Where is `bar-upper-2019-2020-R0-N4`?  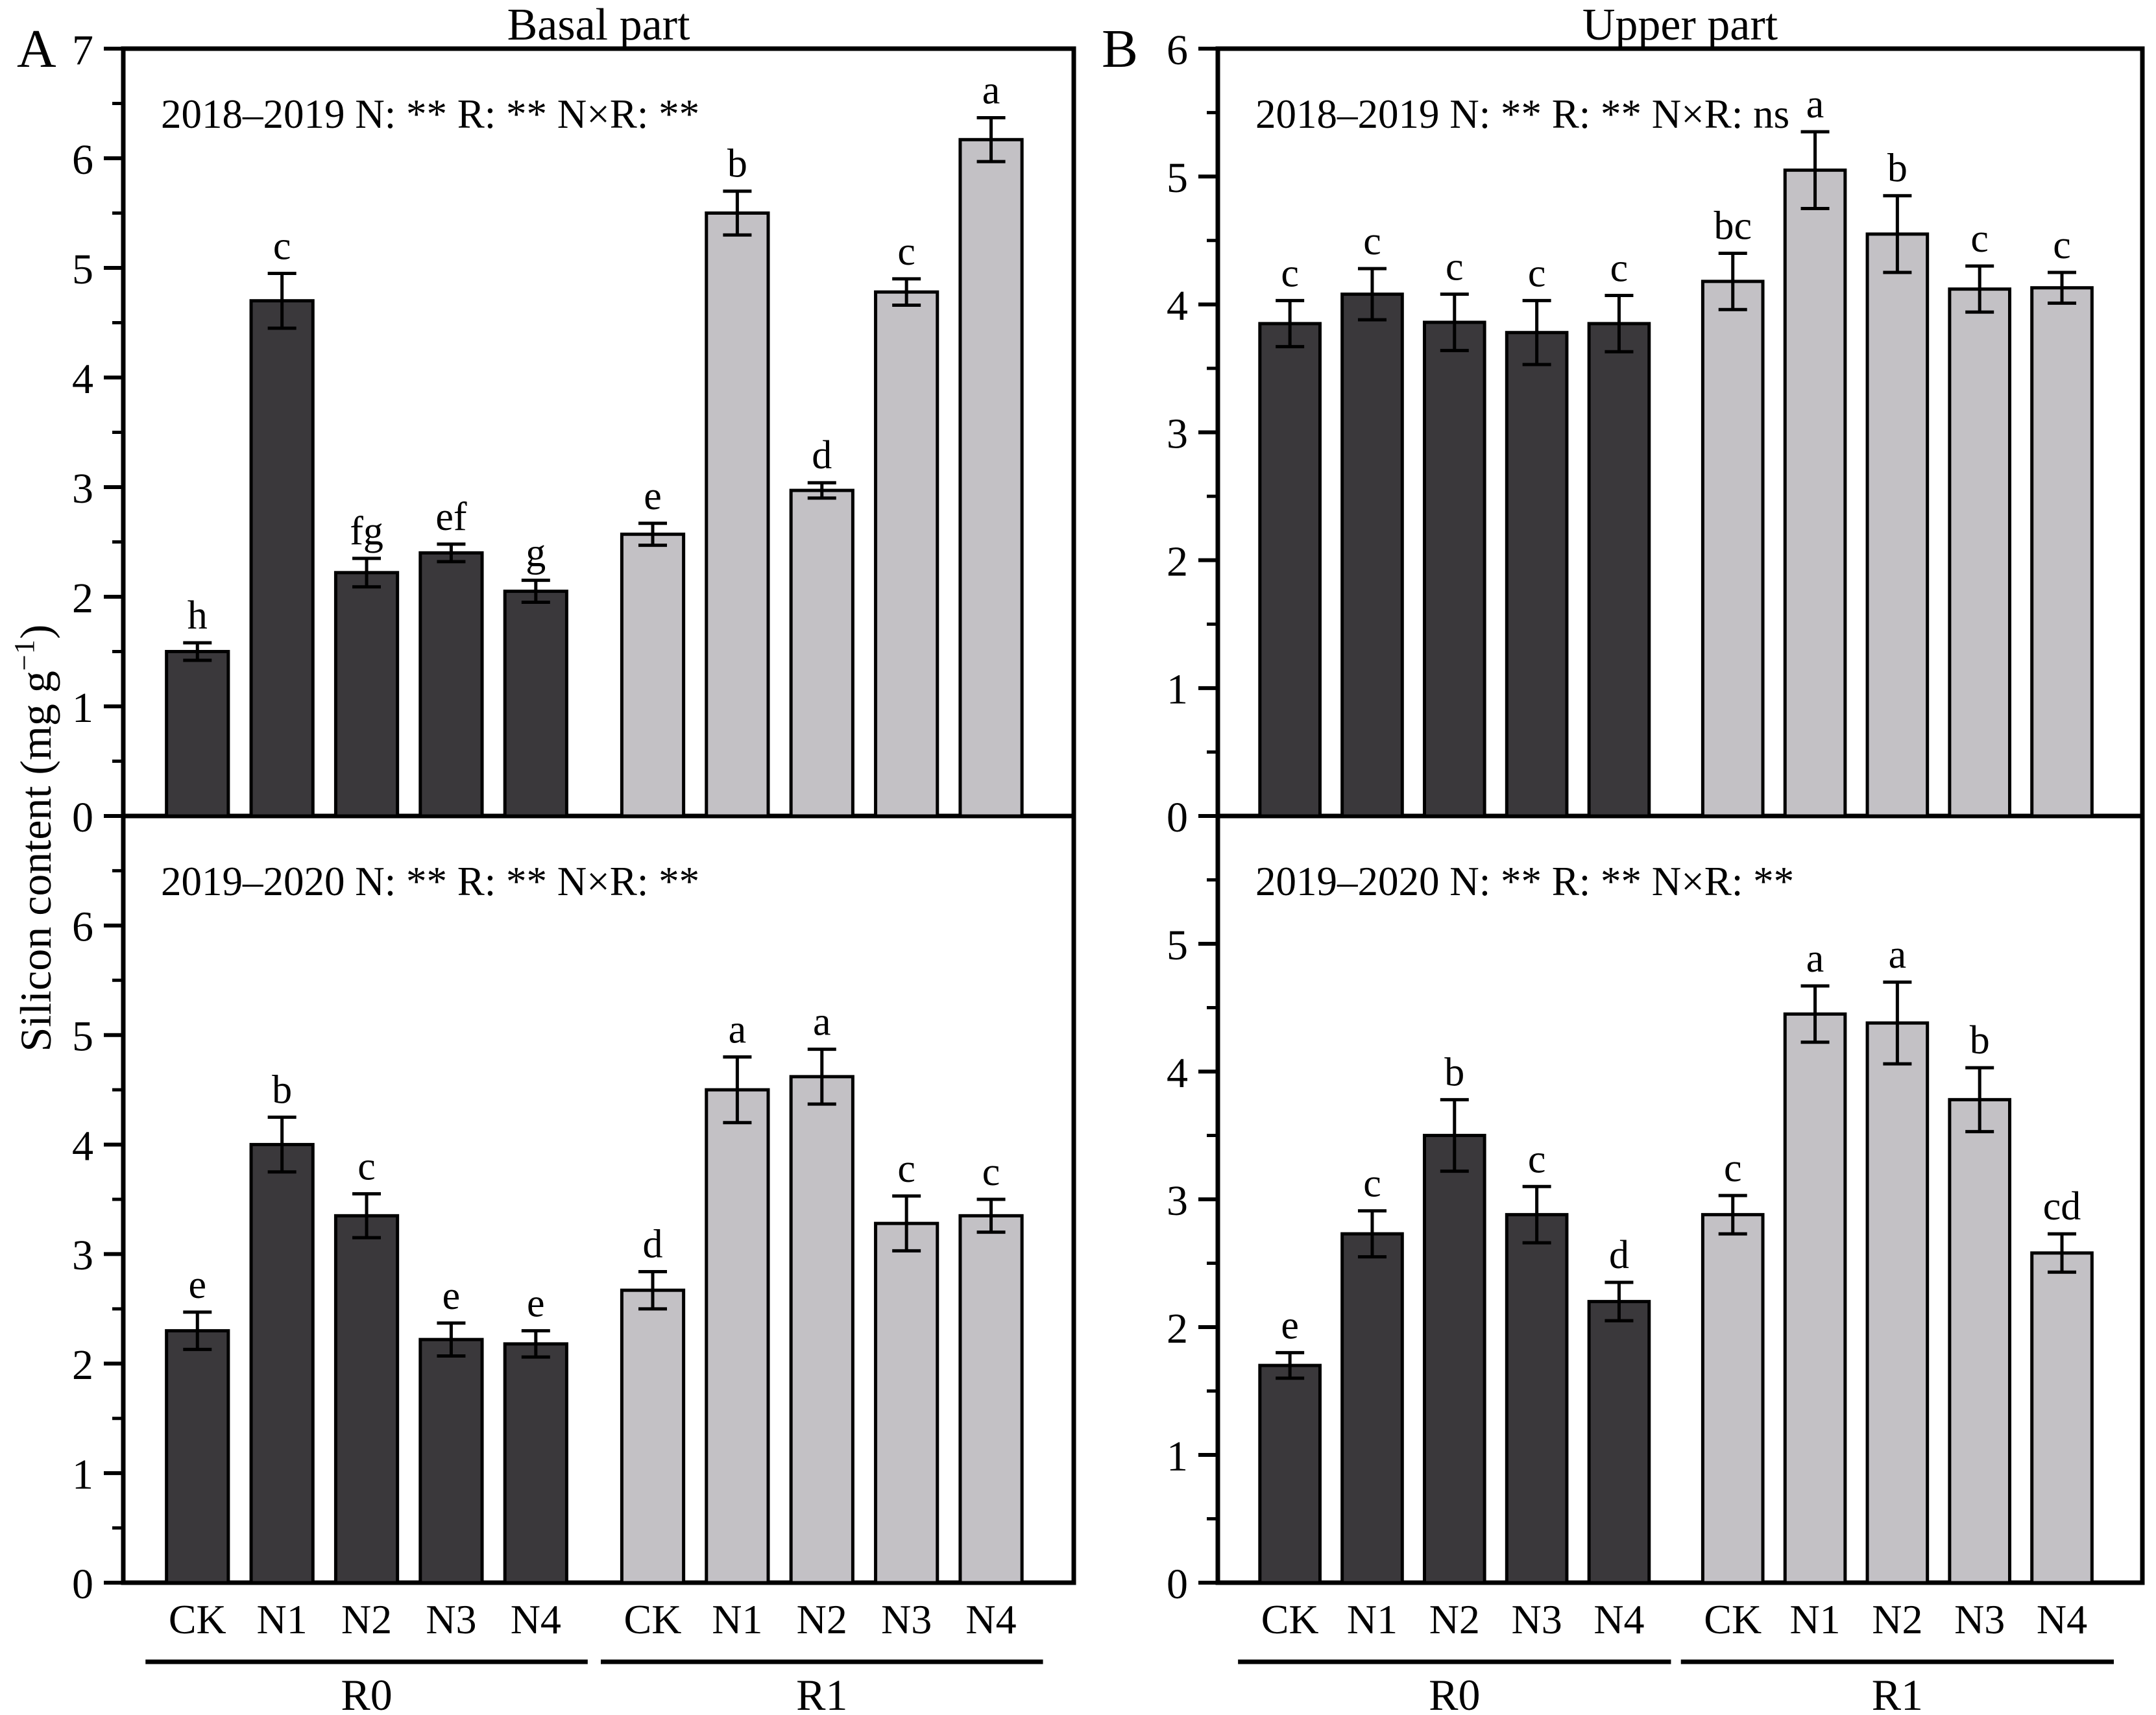 bar-upper-2019-2020-R0-N4 is located at coordinates (1619, 1442).